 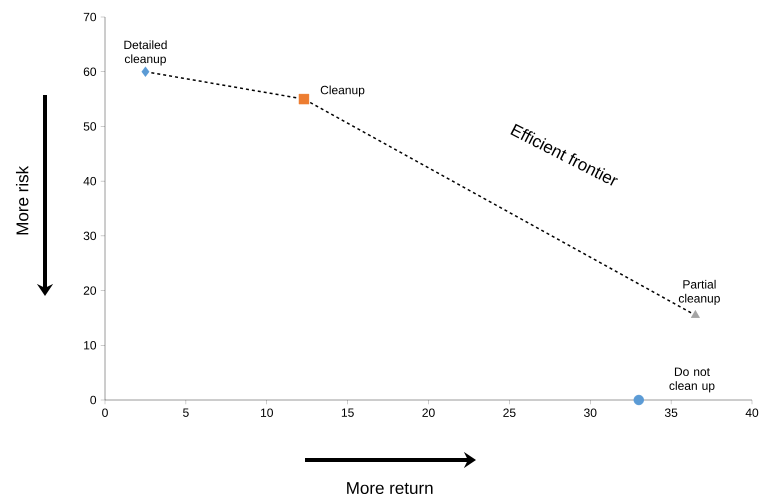 What do you see at coordinates (348, 412) in the screenshot?
I see `x-tick-label: 15` at bounding box center [348, 412].